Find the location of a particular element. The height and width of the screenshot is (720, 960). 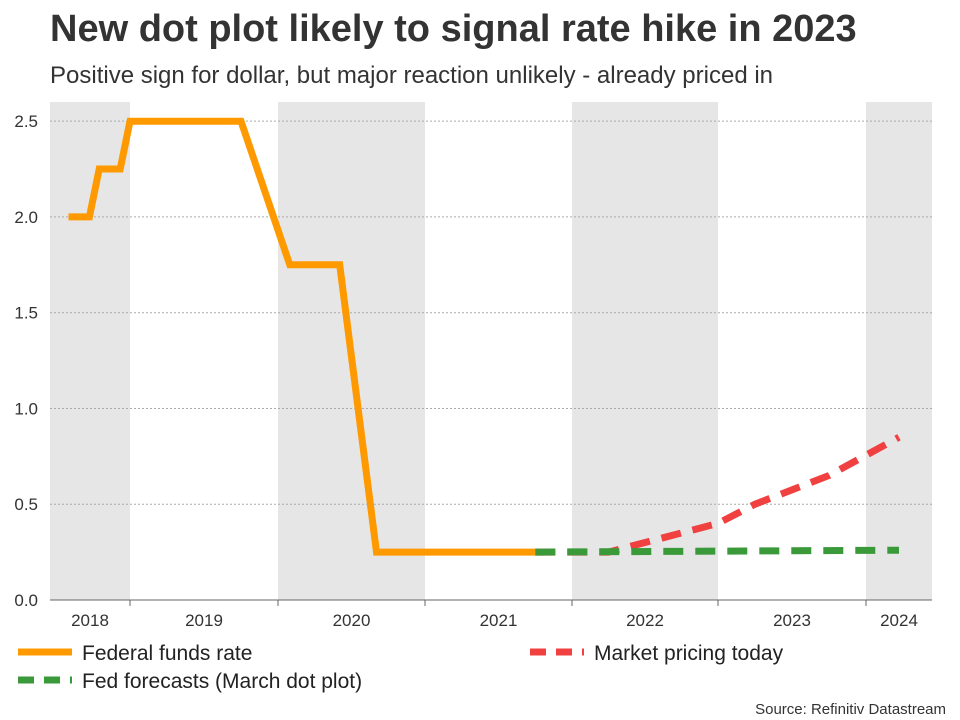

x-tick-label: 2022 is located at coordinates (645, 620).